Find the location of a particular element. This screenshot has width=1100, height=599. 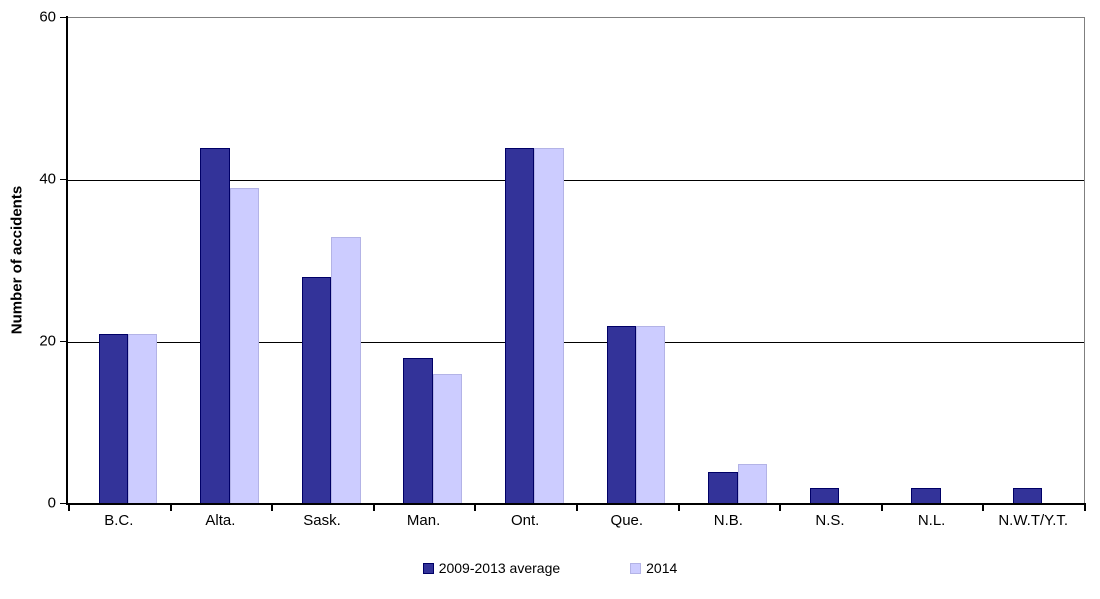

bar-2014-ont is located at coordinates (549, 325).